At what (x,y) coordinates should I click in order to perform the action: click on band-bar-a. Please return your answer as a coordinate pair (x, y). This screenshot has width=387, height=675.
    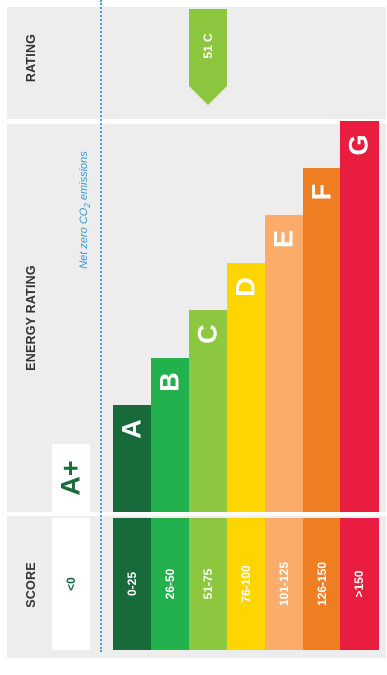
    Looking at the image, I should click on (132, 458).